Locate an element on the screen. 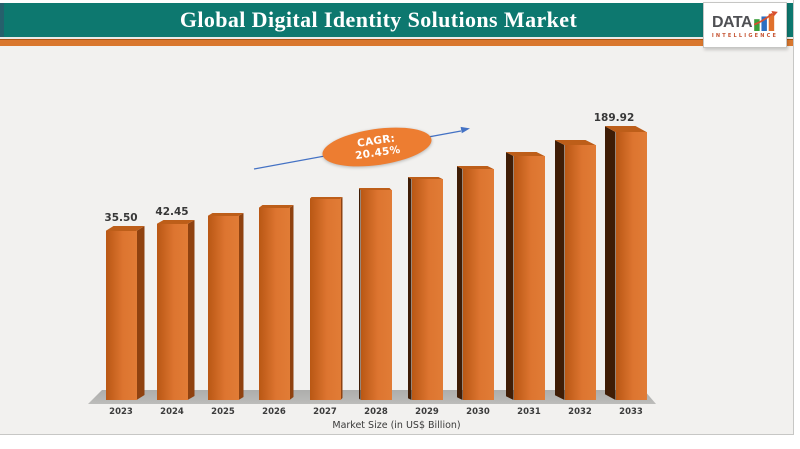  bar-2028 is located at coordinates (375, 294).